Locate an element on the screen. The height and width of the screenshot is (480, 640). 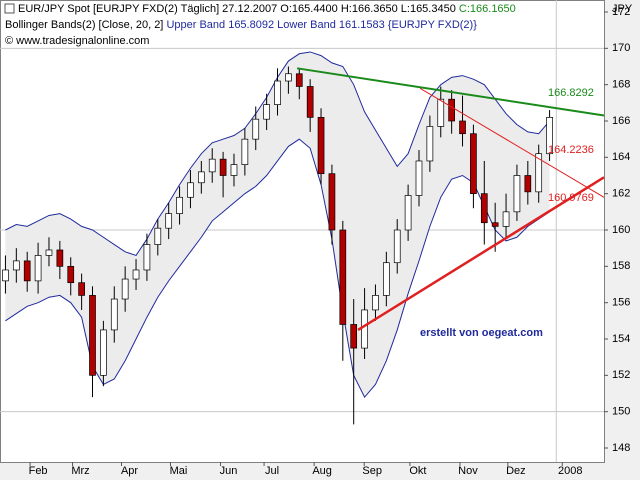
y-tick-label: 154 is located at coordinates (621, 339).